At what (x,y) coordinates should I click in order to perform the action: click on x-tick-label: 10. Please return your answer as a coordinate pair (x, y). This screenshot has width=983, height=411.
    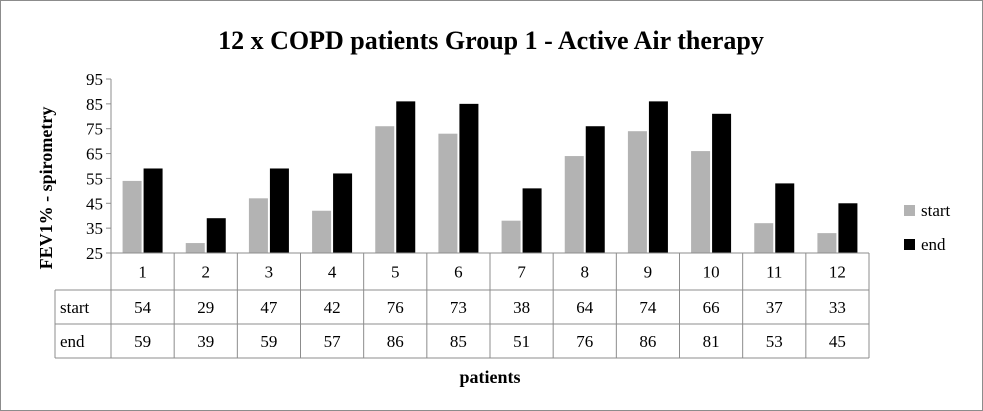
    Looking at the image, I should click on (711, 272).